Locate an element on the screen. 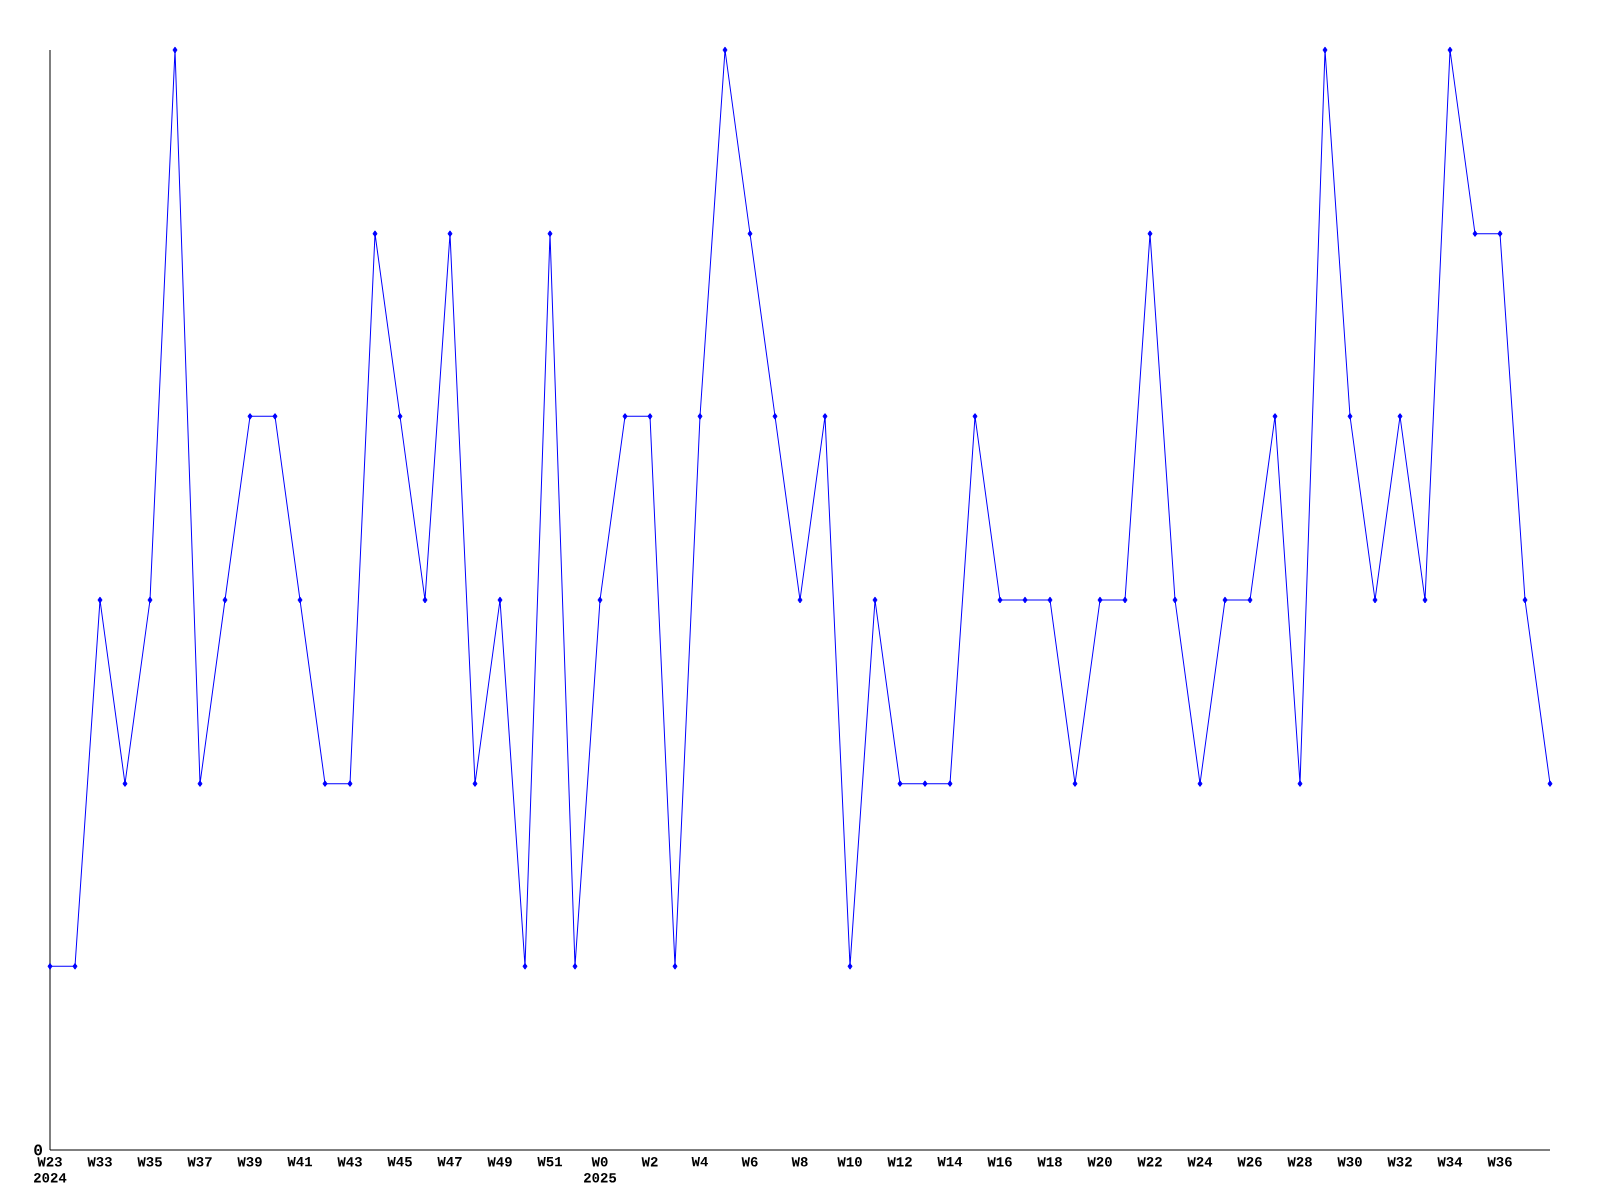 Image resolution: width=1600 pixels, height=1200 pixels. x-tick-label: W16 is located at coordinates (999, 1162).